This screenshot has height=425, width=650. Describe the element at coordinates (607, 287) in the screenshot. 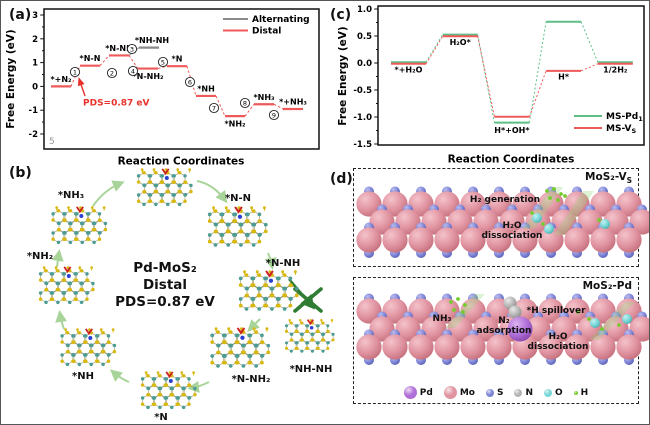

I see `slab-title-mos2-pd: MoS₂-Pd` at that location.